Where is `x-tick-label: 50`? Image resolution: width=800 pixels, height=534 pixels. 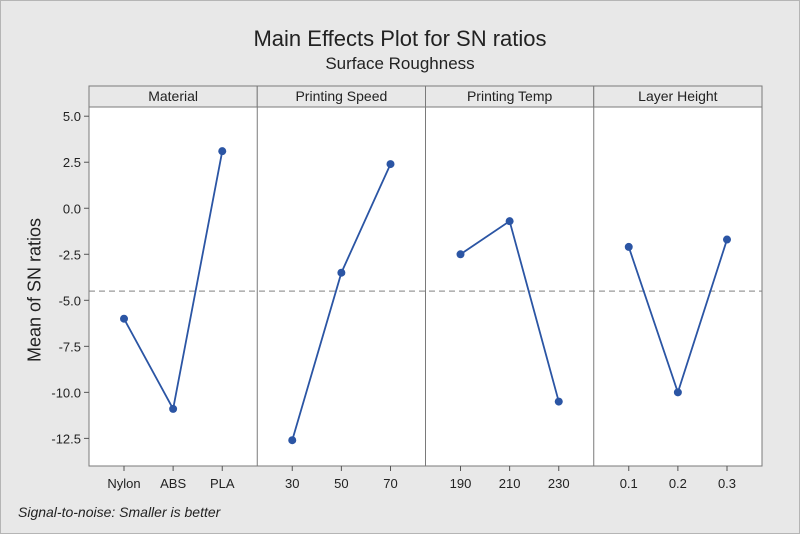
x-tick-label: 50 is located at coordinates (341, 483).